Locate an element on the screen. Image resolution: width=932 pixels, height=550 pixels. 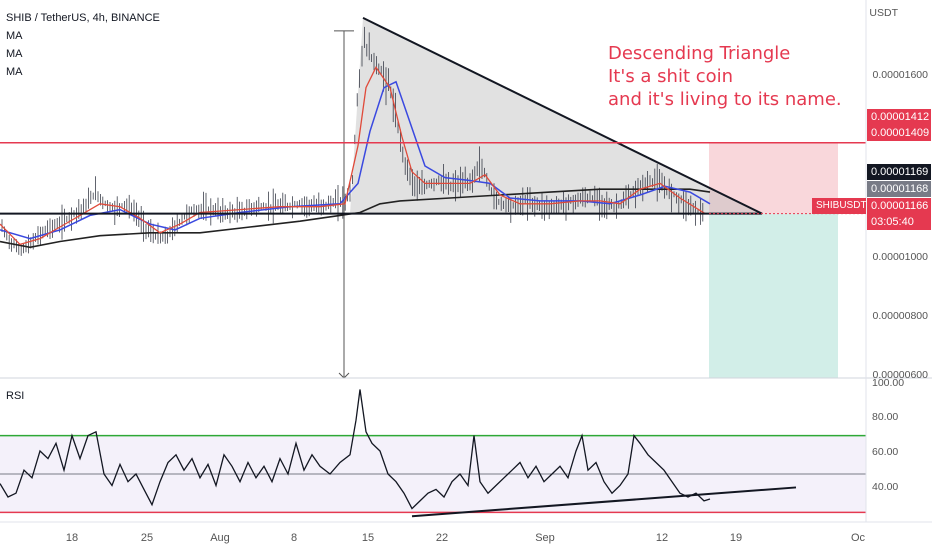
countdown-tag: 03:05:40 is located at coordinates (899, 222).